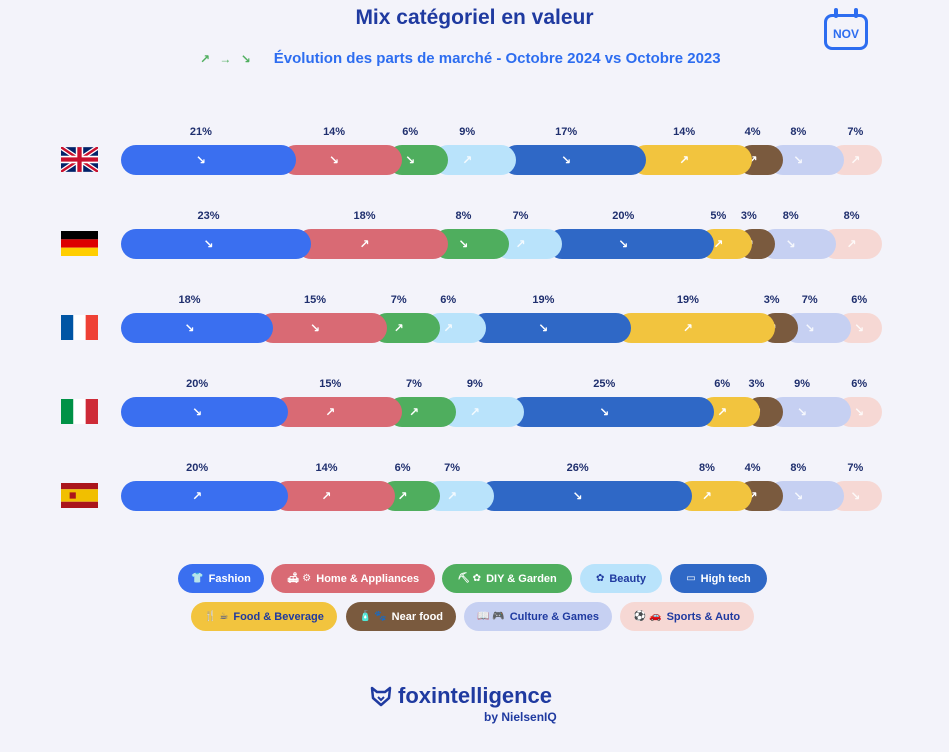  Describe the element at coordinates (718, 216) in the screenshot. I see `data-label: 5%` at that location.